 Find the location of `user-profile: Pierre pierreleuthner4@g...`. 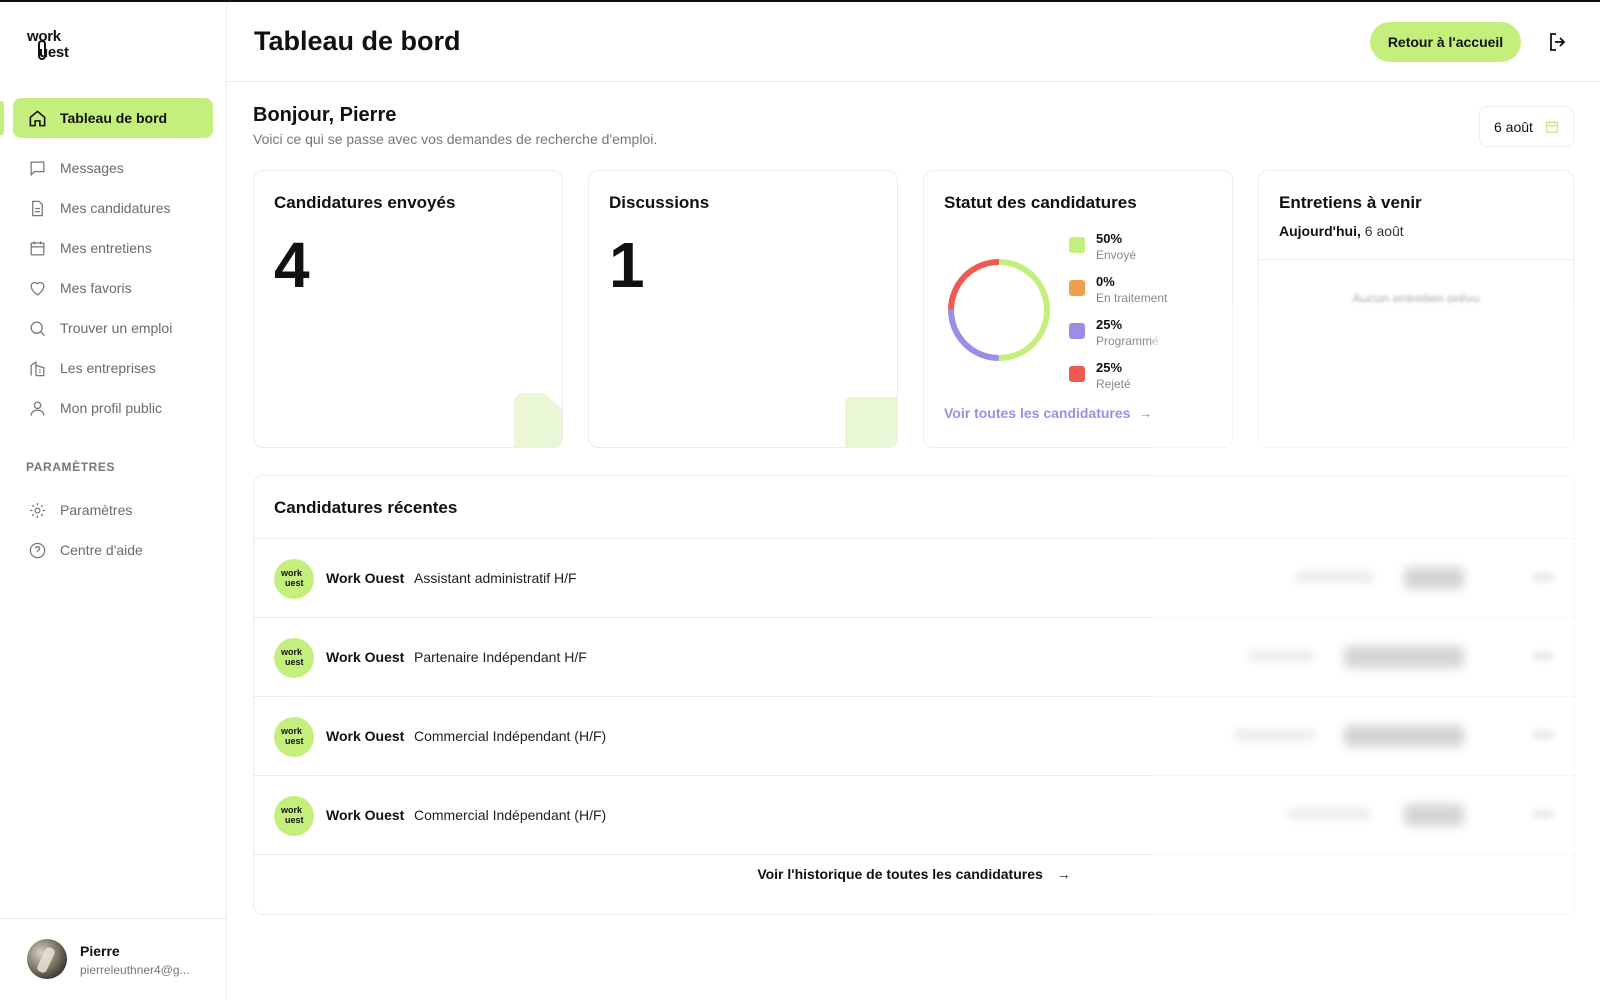

user-profile: Pierre pierreleuthner4@g... is located at coordinates (113, 959).